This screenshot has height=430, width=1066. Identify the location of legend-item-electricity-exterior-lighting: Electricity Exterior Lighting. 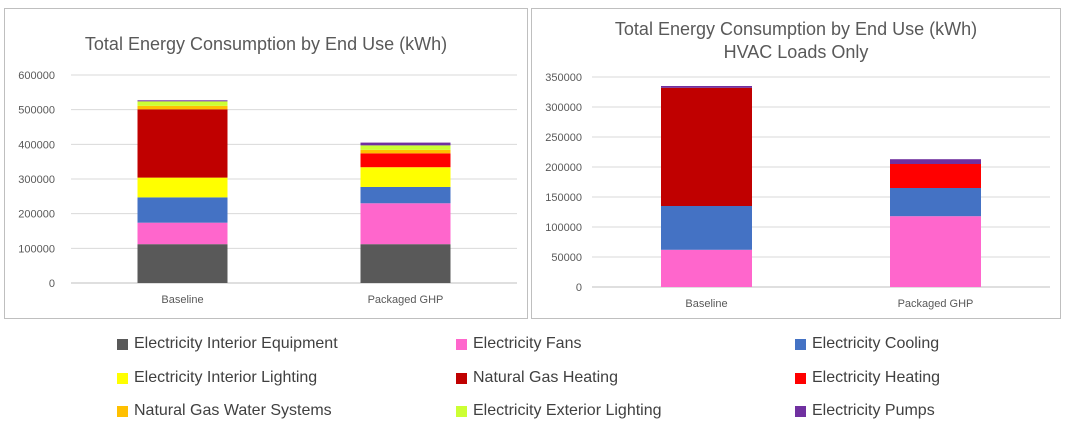
(559, 411).